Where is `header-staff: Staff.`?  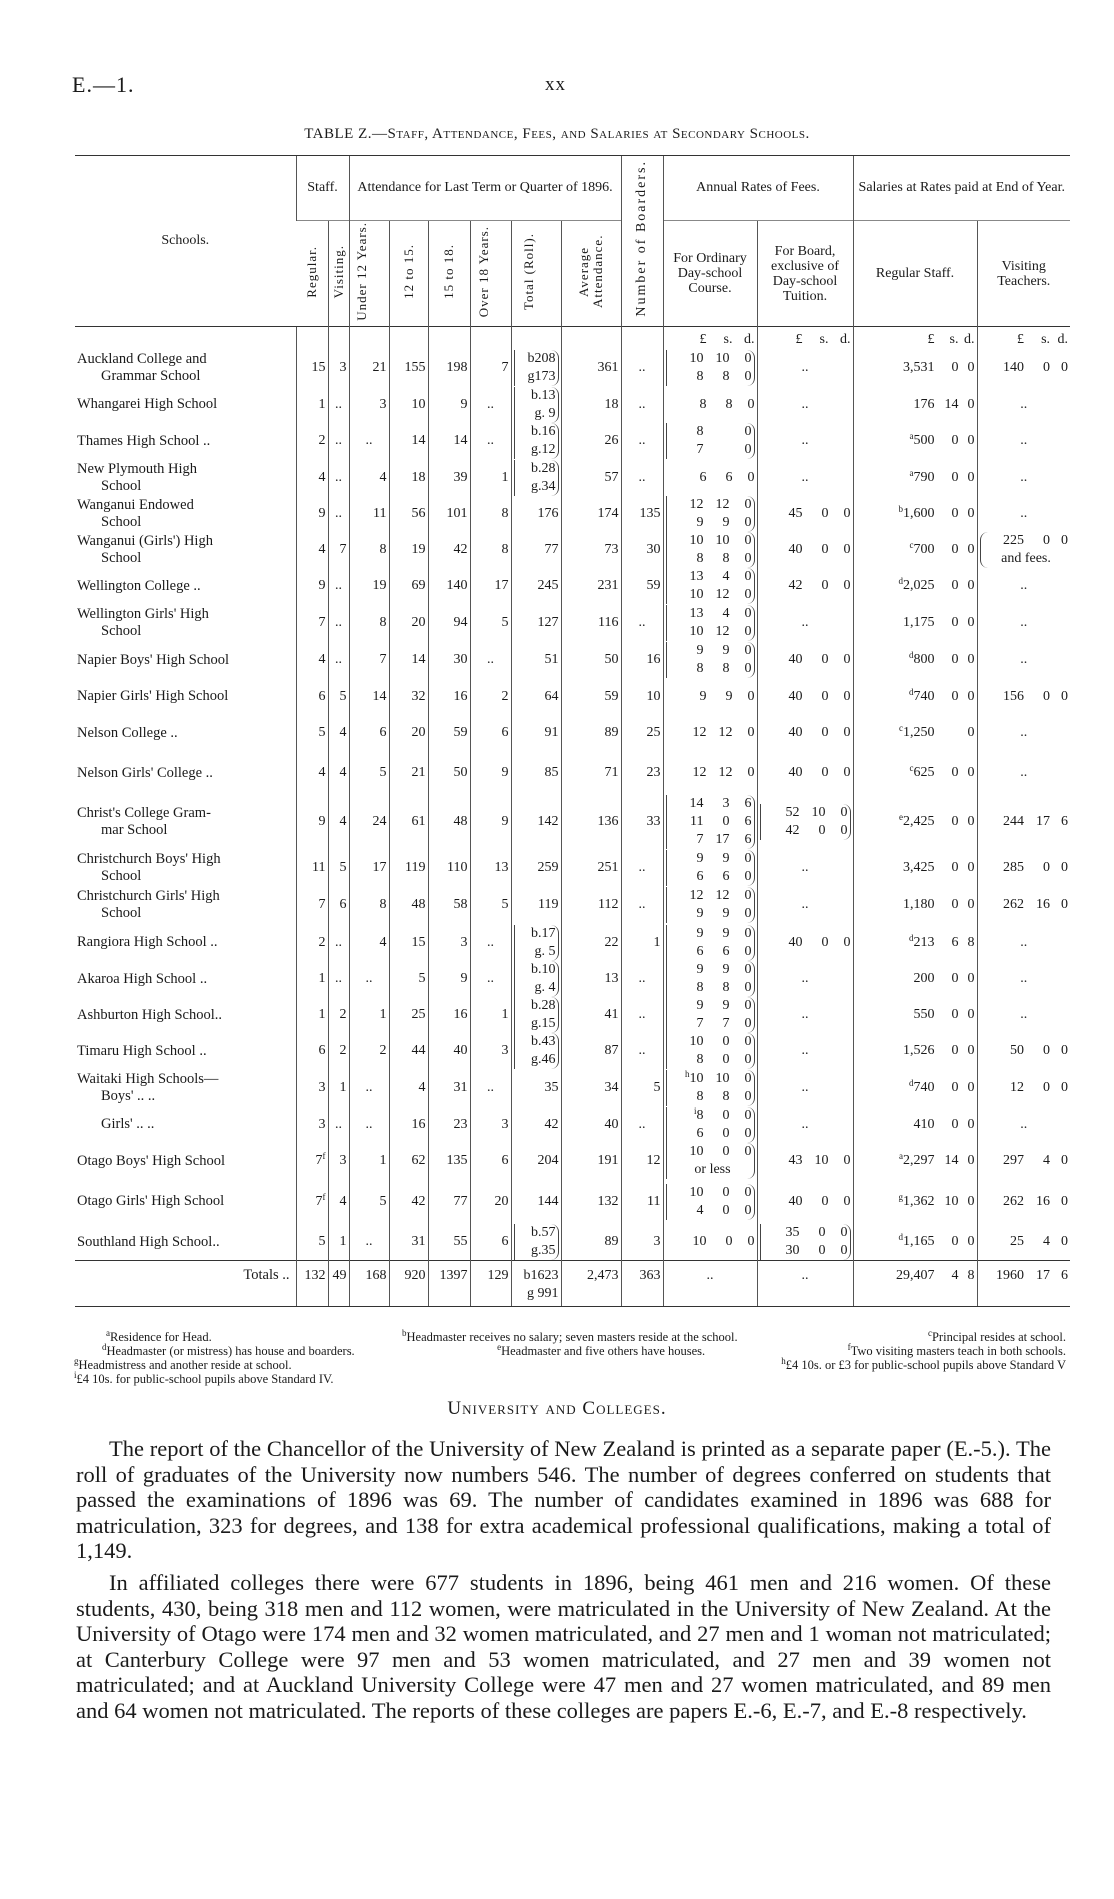 header-staff: Staff. is located at coordinates (322, 188).